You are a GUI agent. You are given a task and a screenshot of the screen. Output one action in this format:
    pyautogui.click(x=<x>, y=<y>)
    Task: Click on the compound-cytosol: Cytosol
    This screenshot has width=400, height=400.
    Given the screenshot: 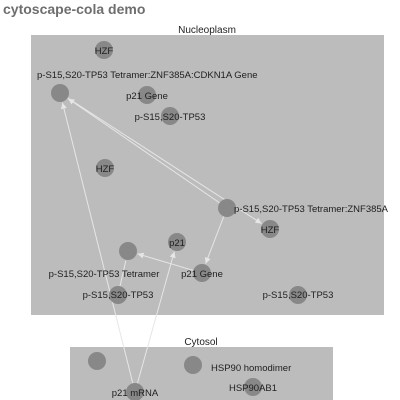 What is the action you would take?
    pyautogui.click(x=201, y=368)
    